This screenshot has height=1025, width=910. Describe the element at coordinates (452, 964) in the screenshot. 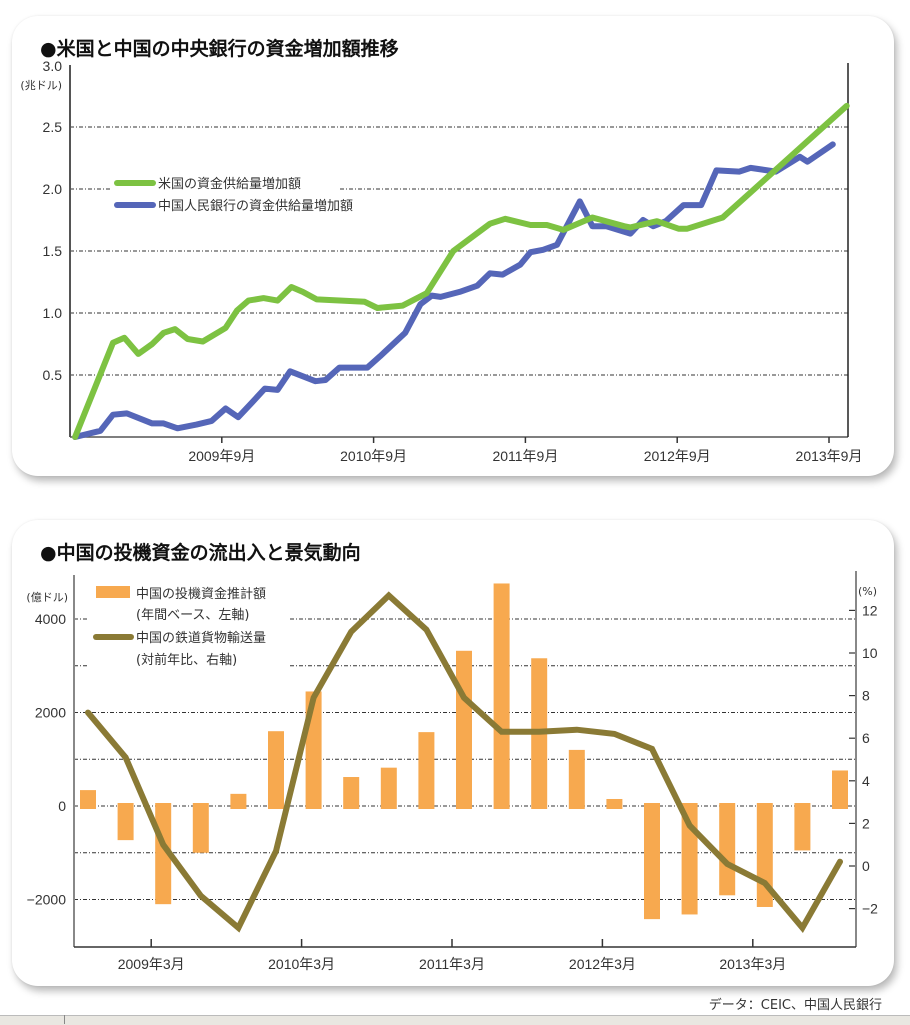

I see `x-tick-label: 2011年3月` at that location.